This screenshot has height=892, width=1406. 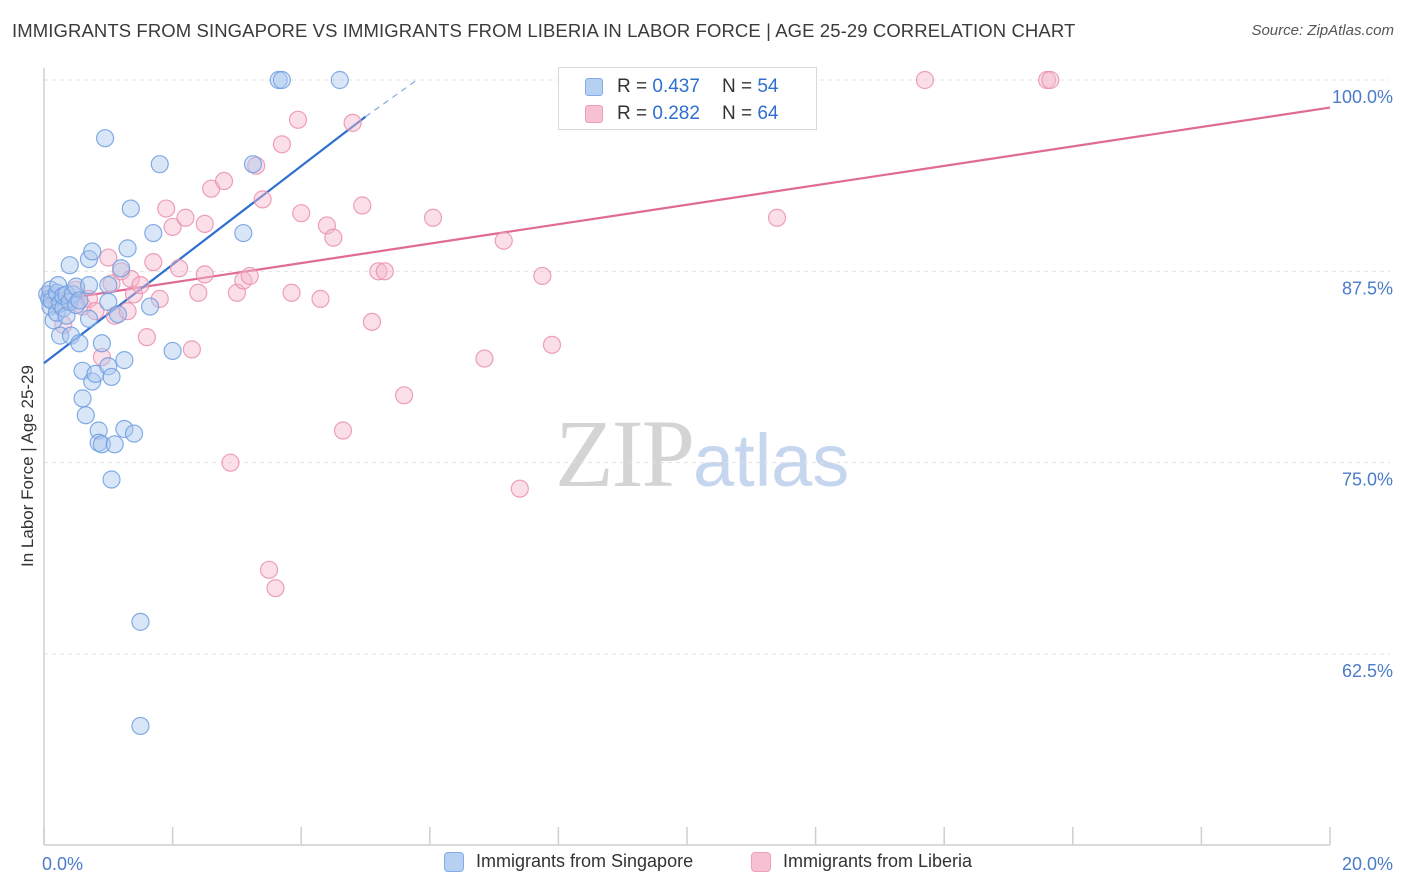 What do you see at coordinates (717, 864) in the screenshot?
I see `x-tick-labels: 0.0% 20.0%` at bounding box center [717, 864].